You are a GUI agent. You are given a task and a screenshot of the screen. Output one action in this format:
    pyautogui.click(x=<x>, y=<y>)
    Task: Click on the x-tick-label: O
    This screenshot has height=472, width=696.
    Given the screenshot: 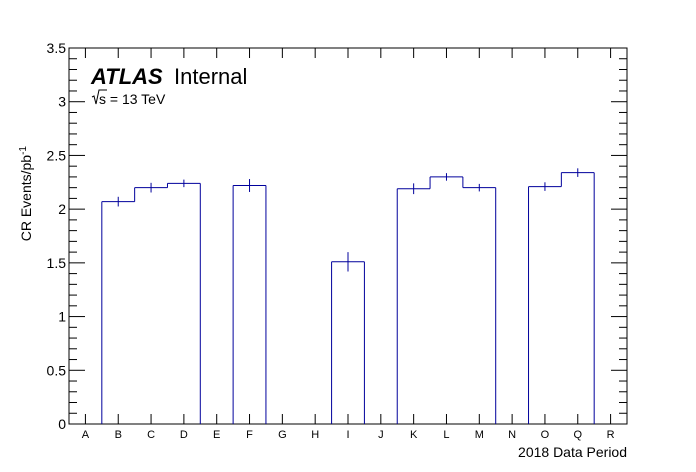 What is the action you would take?
    pyautogui.click(x=545, y=435)
    